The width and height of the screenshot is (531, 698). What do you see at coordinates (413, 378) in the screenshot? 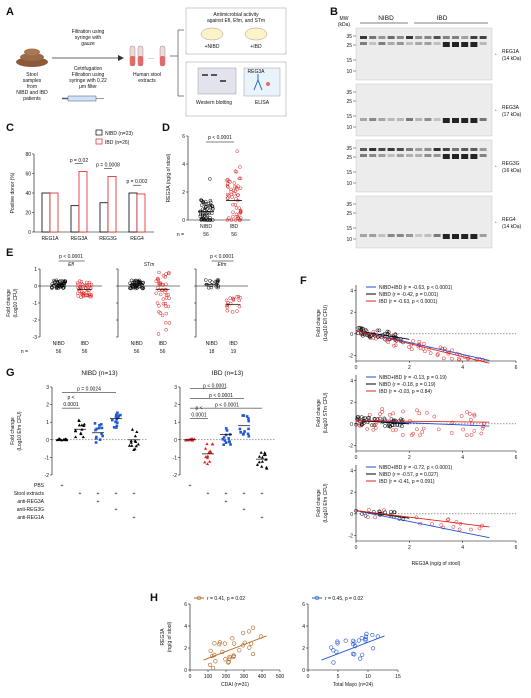
I see `f-legend-1-0: NIBD+IBD (r = -0.13, p = 0.19)` at bounding box center [413, 378].